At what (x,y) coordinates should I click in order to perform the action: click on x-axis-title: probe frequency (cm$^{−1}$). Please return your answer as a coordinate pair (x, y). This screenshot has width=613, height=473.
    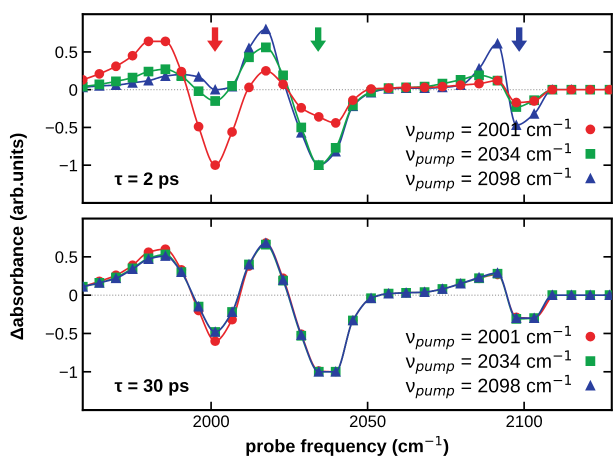
    Looking at the image, I should click on (347, 446).